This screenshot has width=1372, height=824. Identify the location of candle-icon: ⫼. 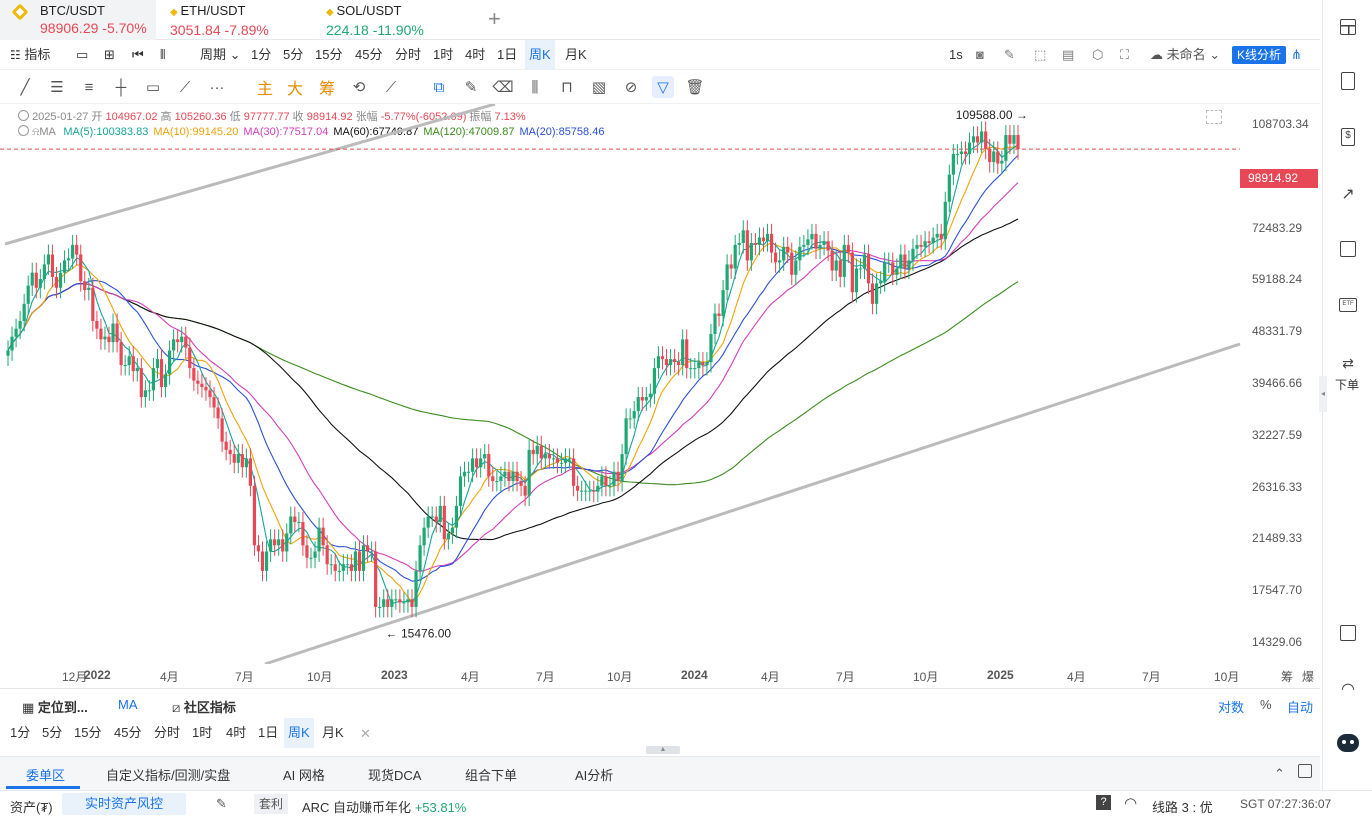
(535, 87).